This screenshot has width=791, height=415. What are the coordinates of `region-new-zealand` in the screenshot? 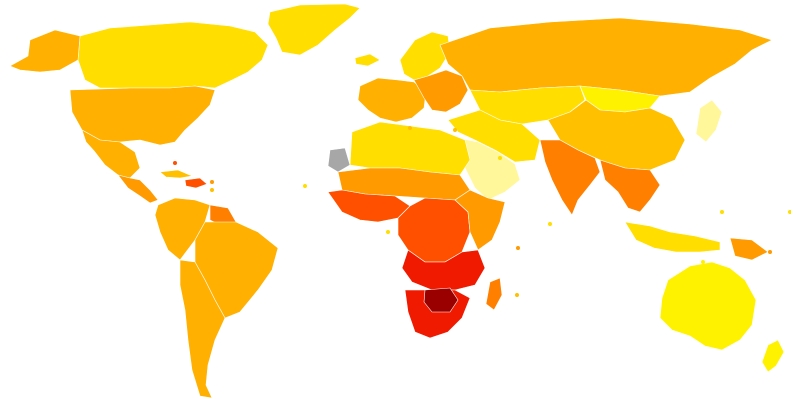 It's located at (773, 356).